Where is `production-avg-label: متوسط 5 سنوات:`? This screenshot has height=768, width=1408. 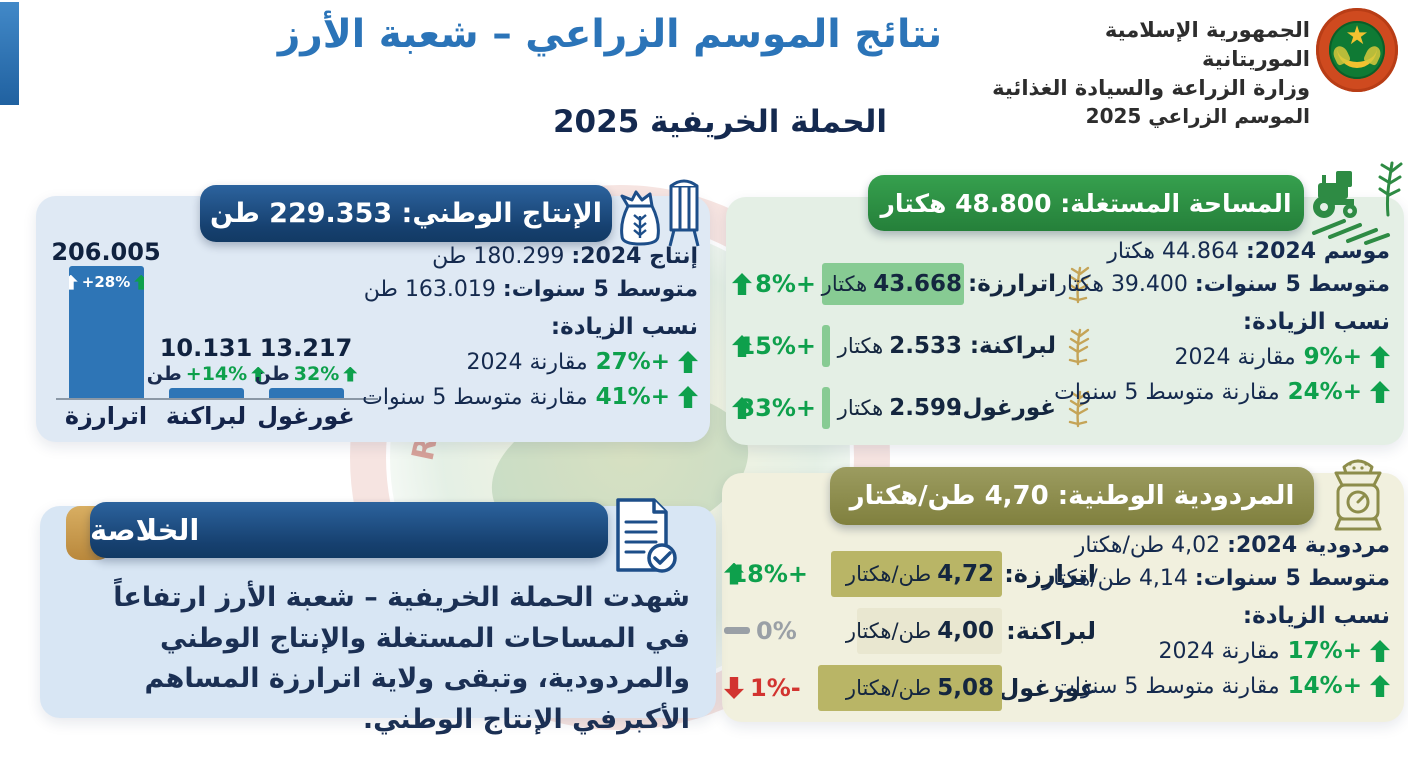 production-avg-label: متوسط 5 سنوات: is located at coordinates (600, 289).